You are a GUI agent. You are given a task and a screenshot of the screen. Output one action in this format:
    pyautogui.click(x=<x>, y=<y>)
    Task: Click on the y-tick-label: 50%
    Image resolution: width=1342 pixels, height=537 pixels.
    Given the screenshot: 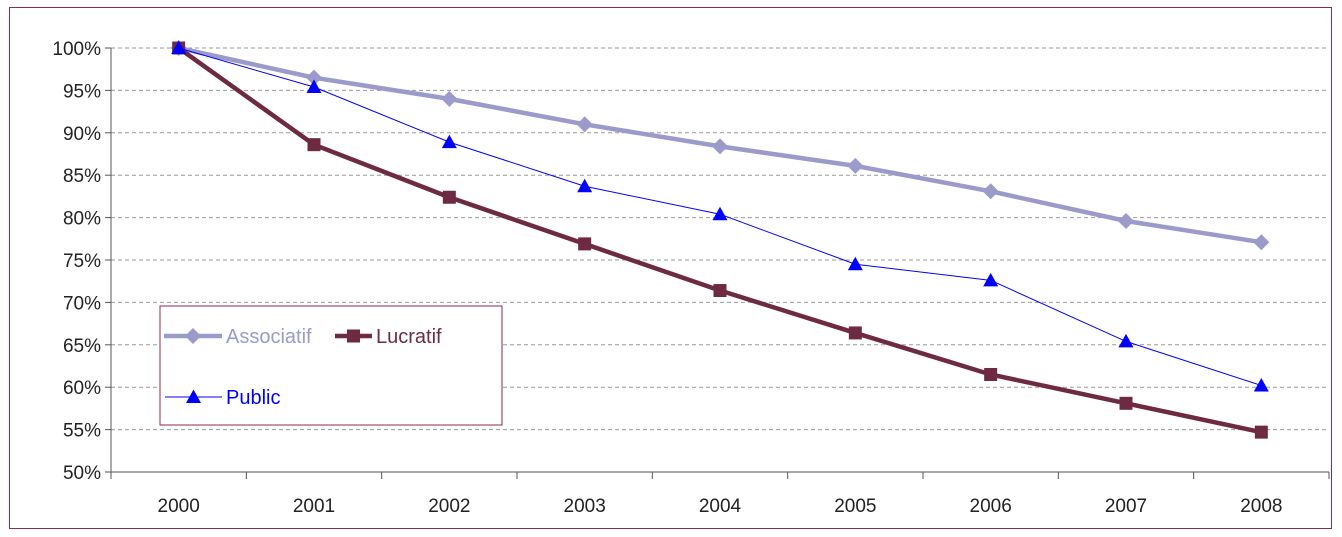 What is the action you would take?
    pyautogui.click(x=82, y=473)
    